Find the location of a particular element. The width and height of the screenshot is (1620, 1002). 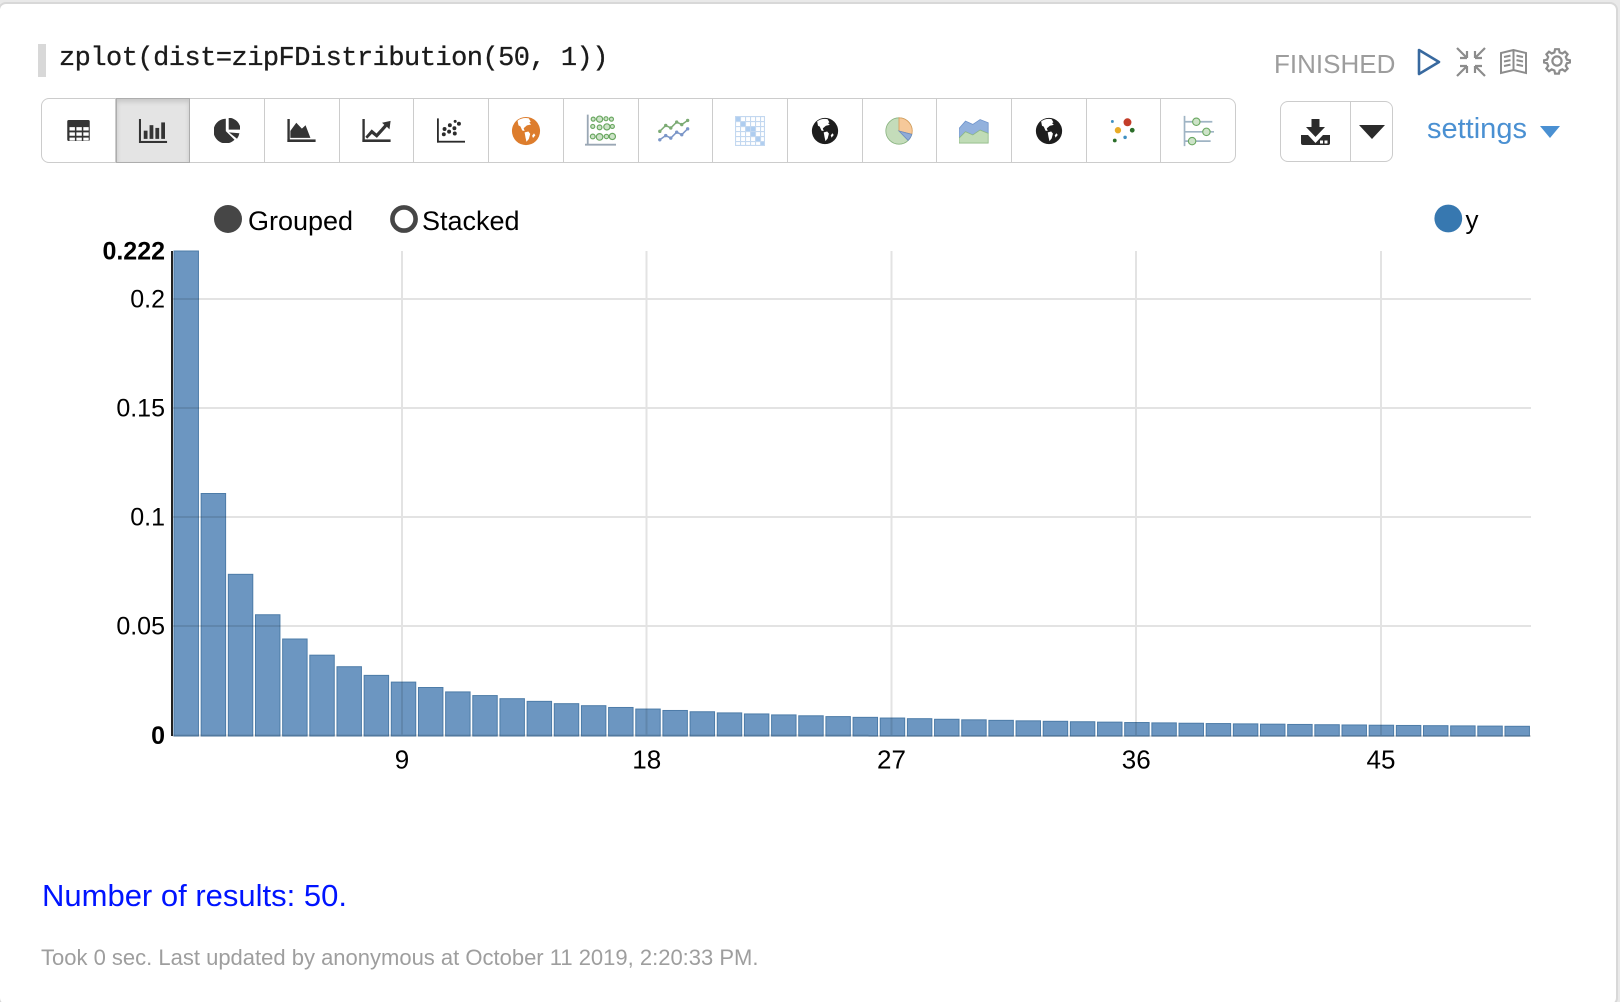

svg-text: 0.1 is located at coordinates (147, 517).